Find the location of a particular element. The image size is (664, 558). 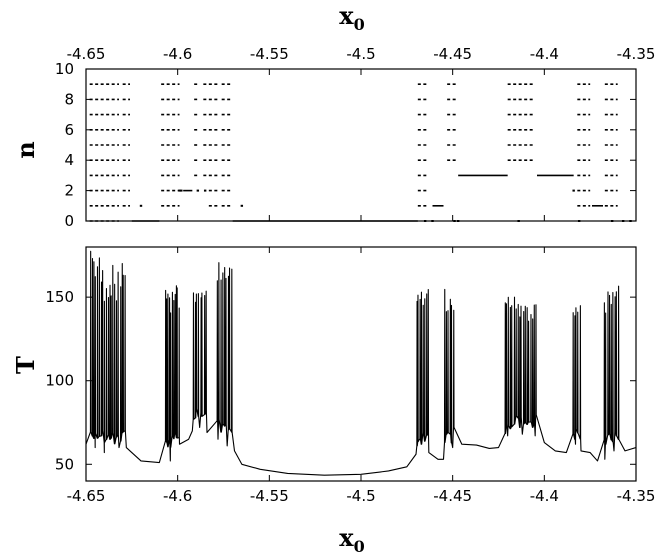

y-tick-label: 10 is located at coordinates (64, 69).